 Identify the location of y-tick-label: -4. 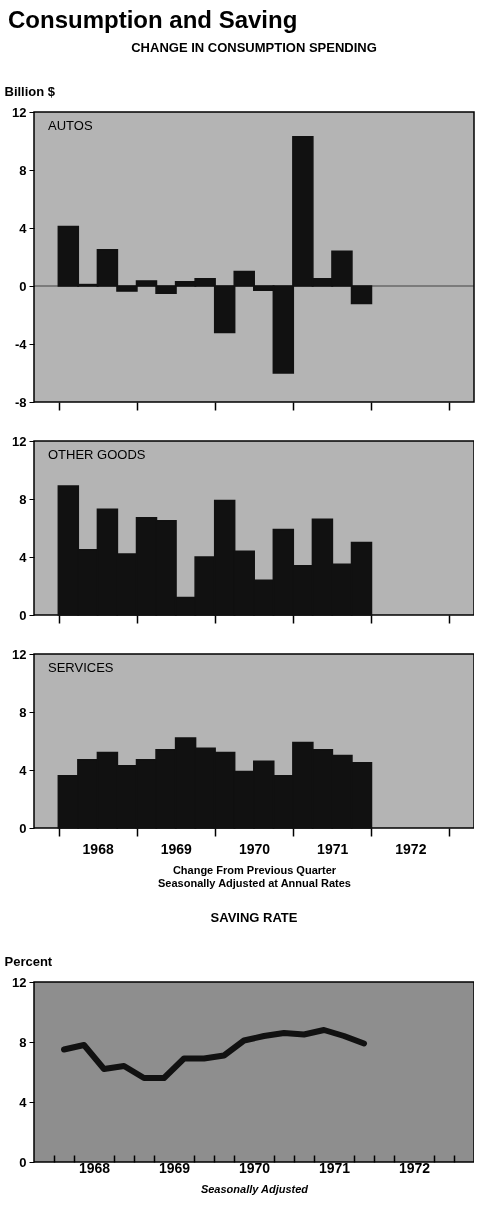
(21, 344).